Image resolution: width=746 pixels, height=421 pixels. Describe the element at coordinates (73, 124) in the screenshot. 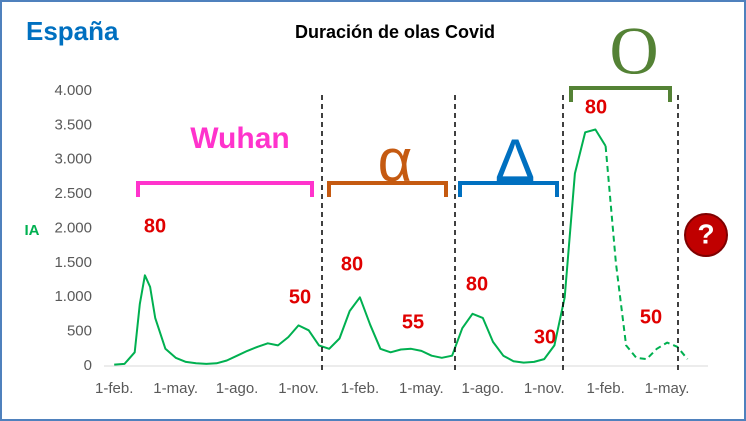

I see `y-tick-label: 3.500` at that location.